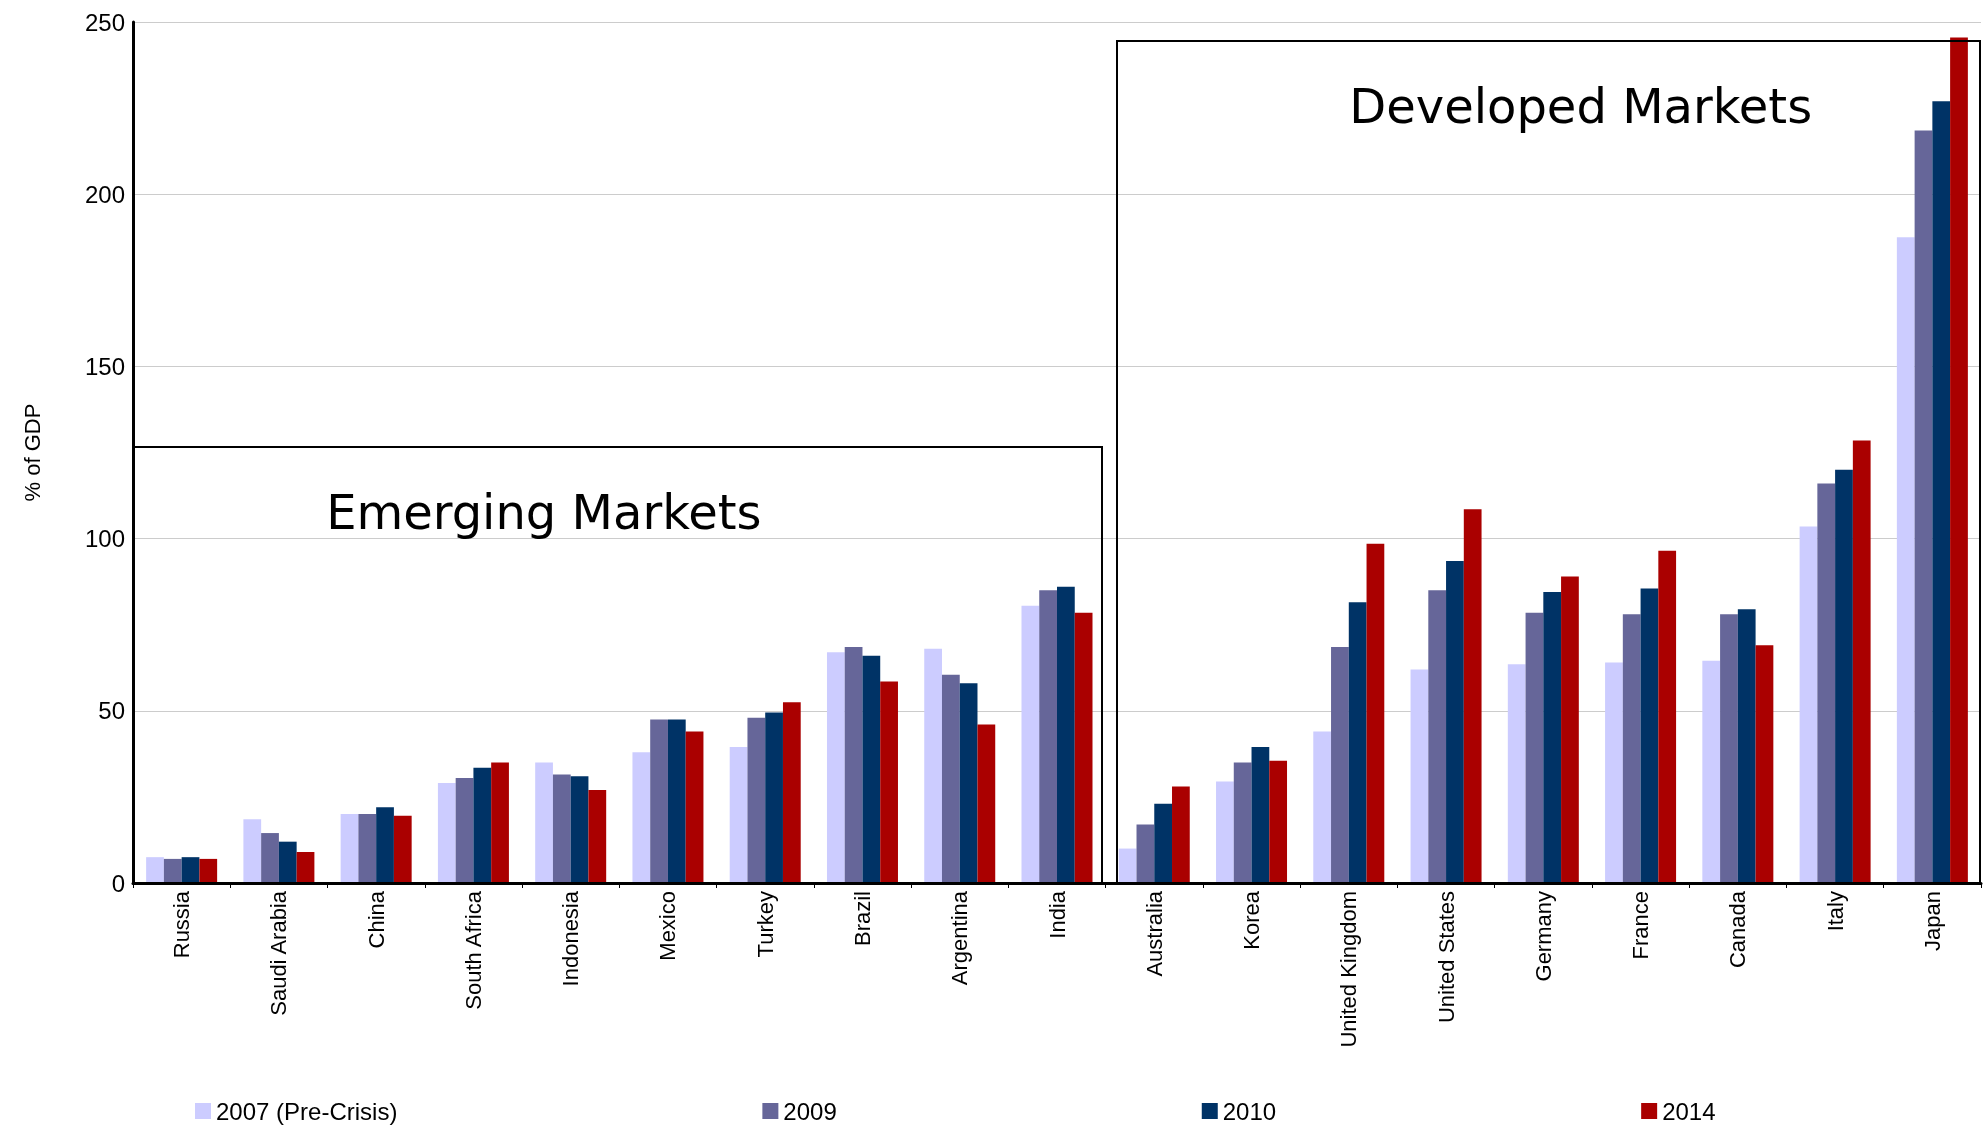 Image resolution: width=1987 pixels, height=1133 pixels. What do you see at coordinates (1581, 106) in the screenshot?
I see `annotation: Developed Markets` at bounding box center [1581, 106].